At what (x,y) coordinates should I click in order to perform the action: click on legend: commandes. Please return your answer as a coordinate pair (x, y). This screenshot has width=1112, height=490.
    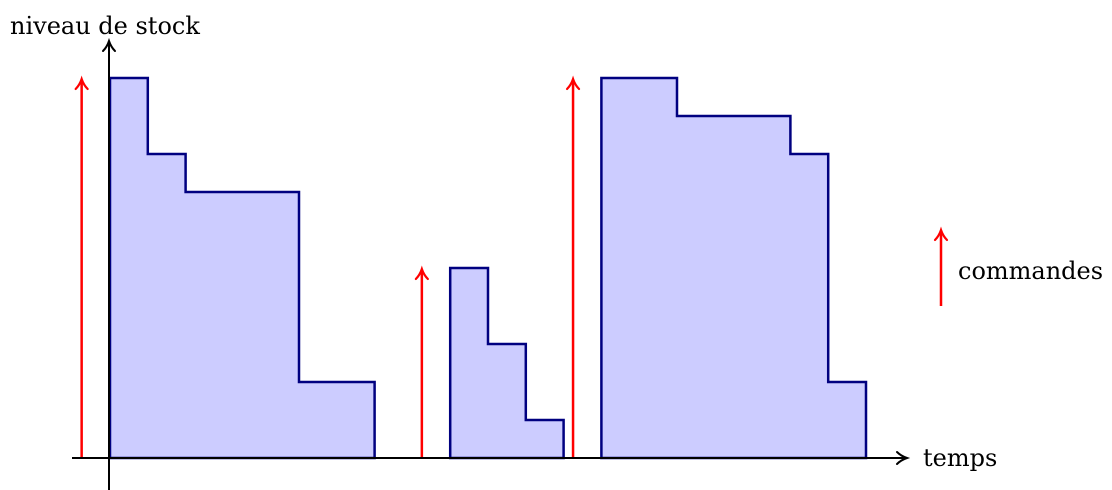
    Looking at the image, I should click on (1018, 266).